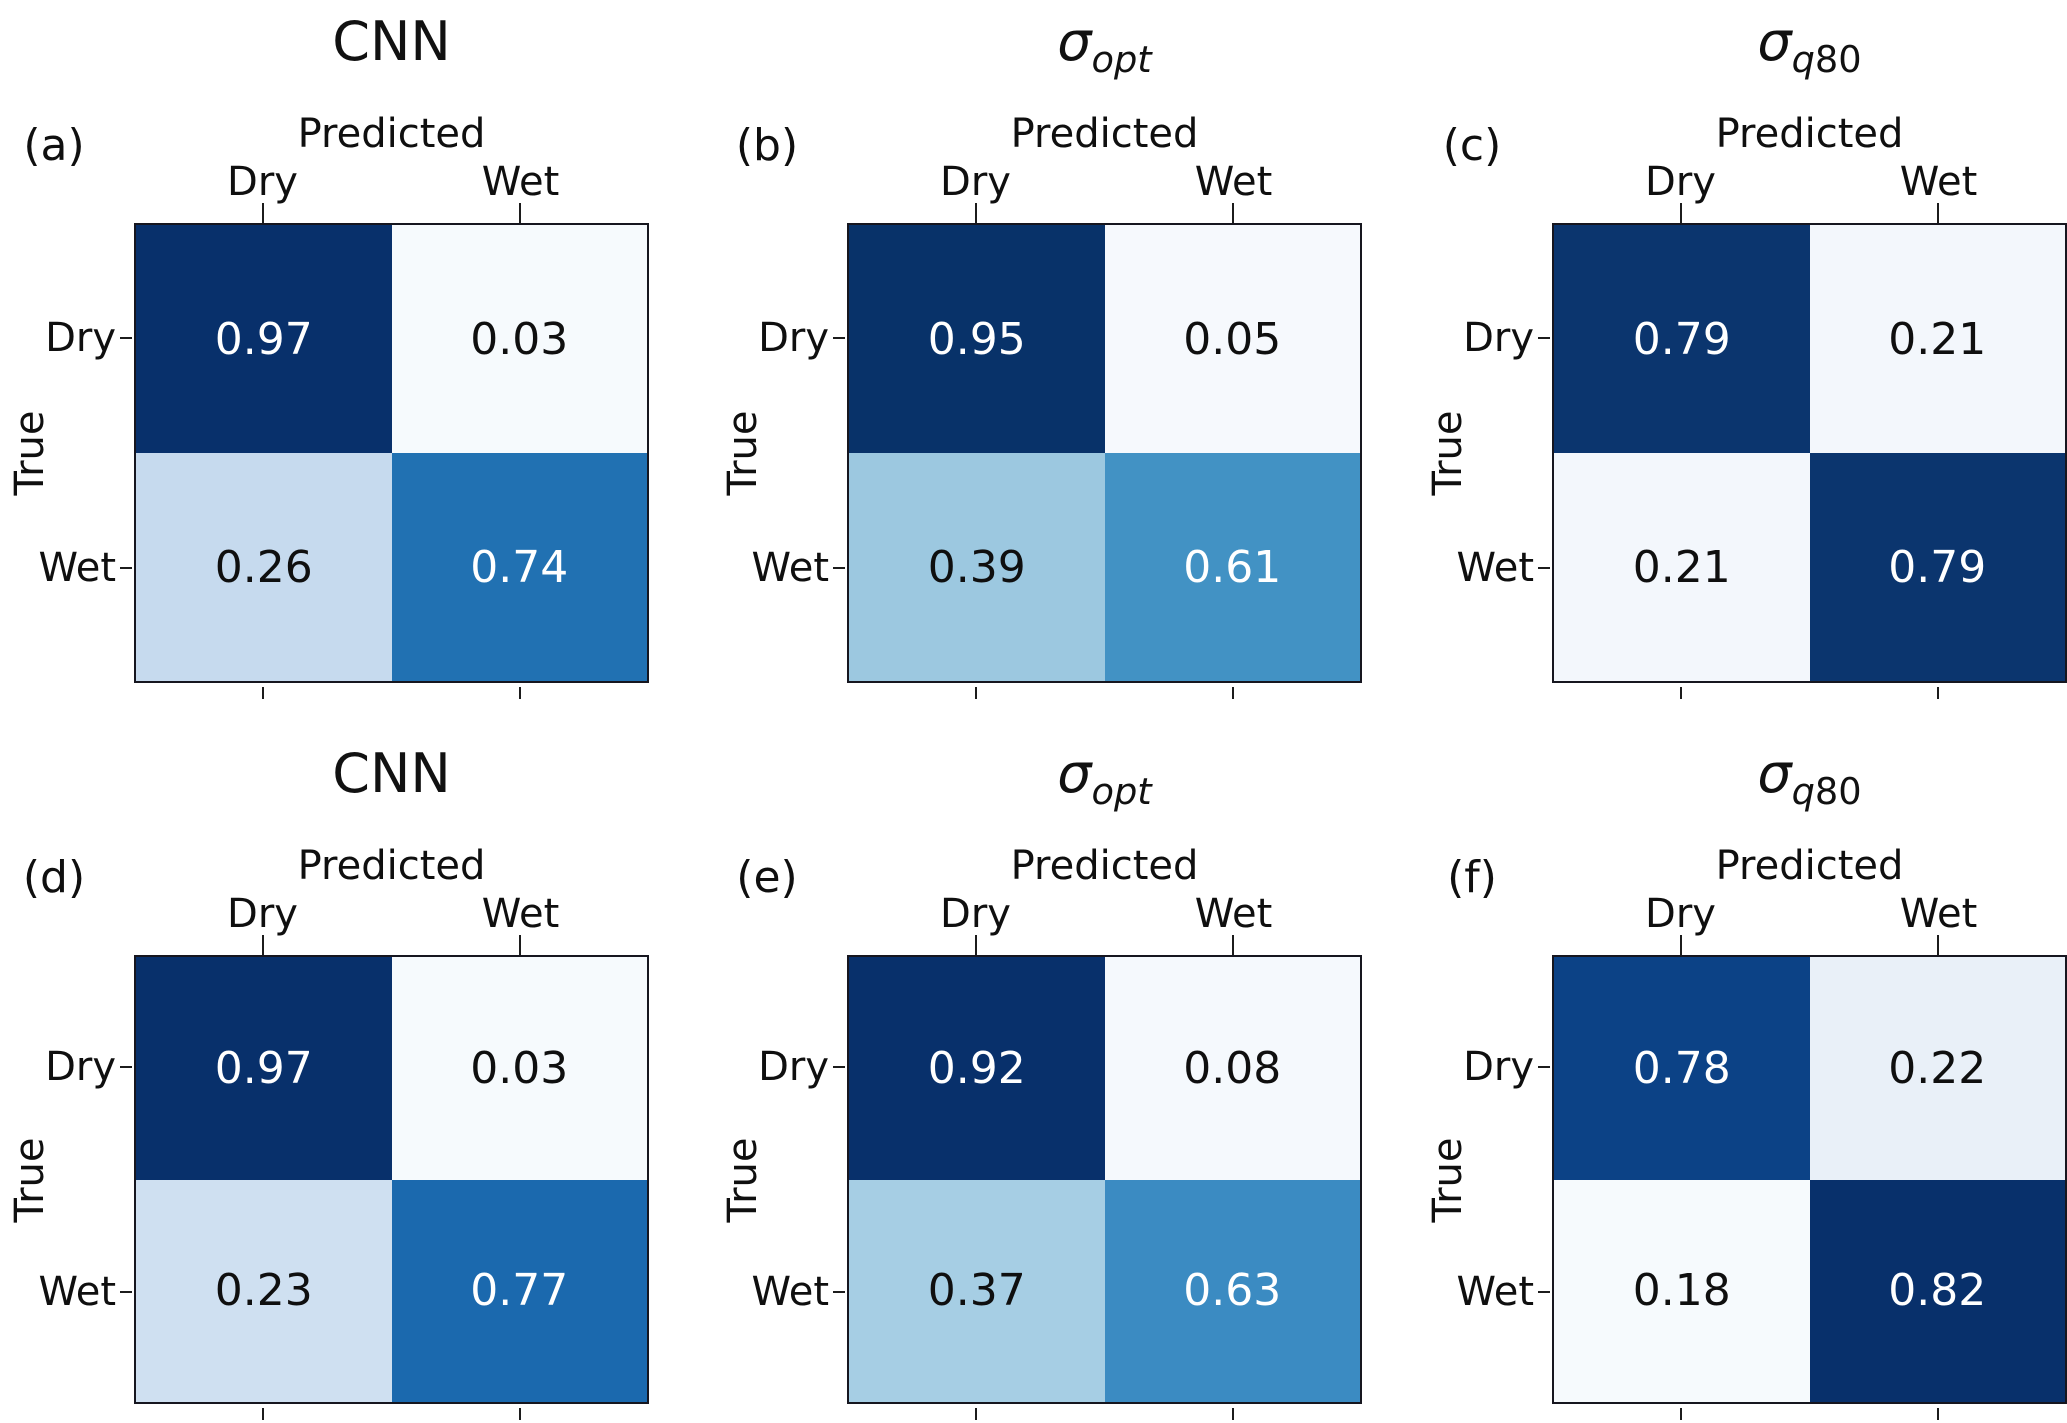 The image size is (2067, 1423). Describe the element at coordinates (1232, 339) in the screenshot. I see `cell-true-dry-pred-wet: 0.05` at that location.